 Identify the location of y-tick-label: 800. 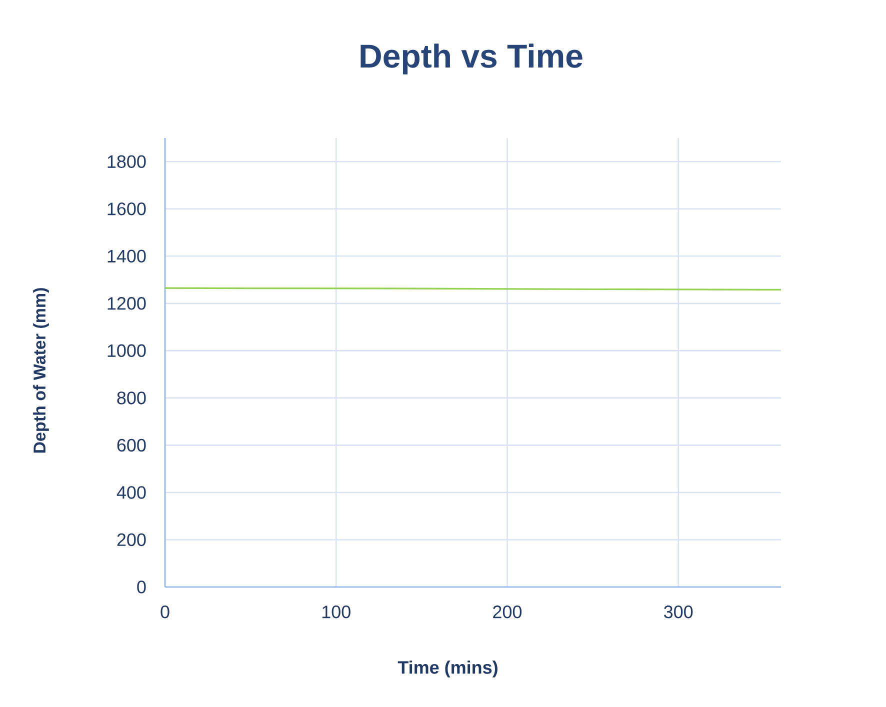
(131, 398).